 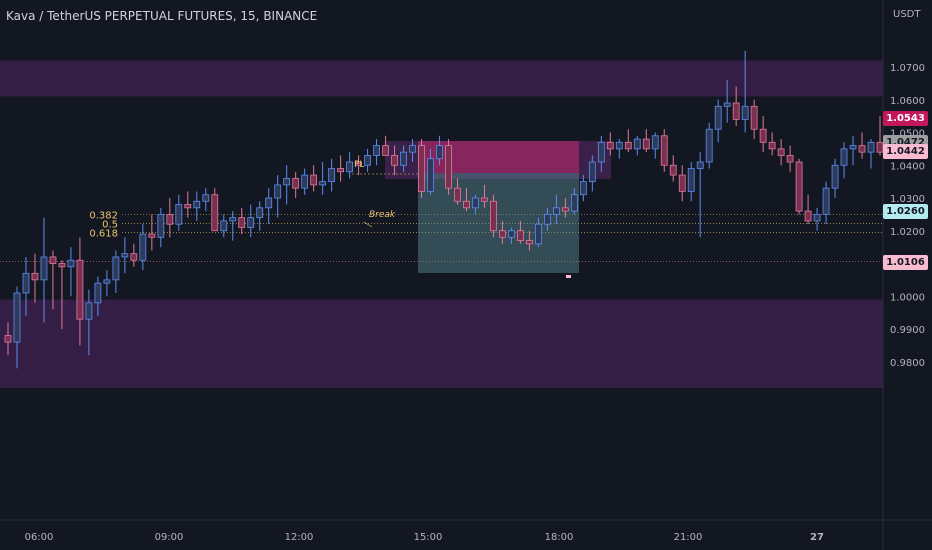 What do you see at coordinates (905, 262) in the screenshot?
I see `price-badge: 1.0106` at bounding box center [905, 262].